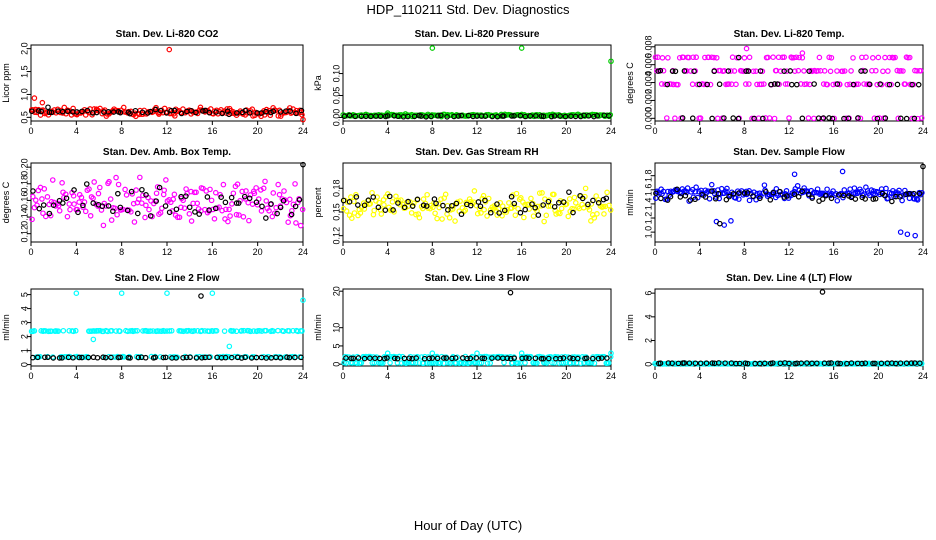  Describe the element at coordinates (648, 340) in the screenshot. I see `y-tick-label: 2` at that location.